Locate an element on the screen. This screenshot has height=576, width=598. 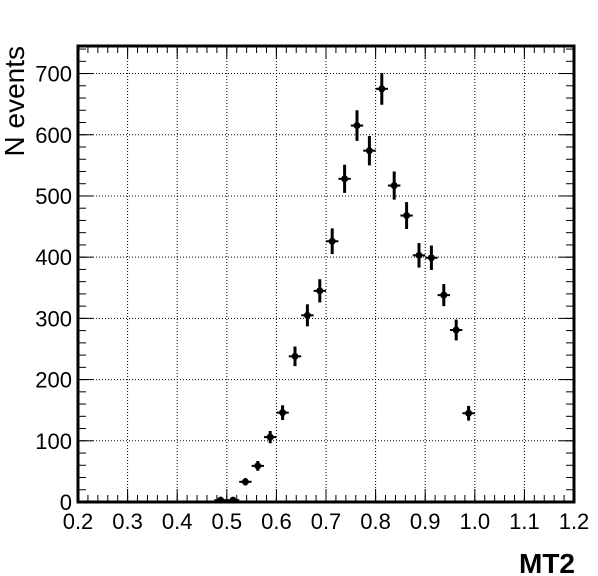
y-tick-label: 0 is located at coordinates (66, 502).